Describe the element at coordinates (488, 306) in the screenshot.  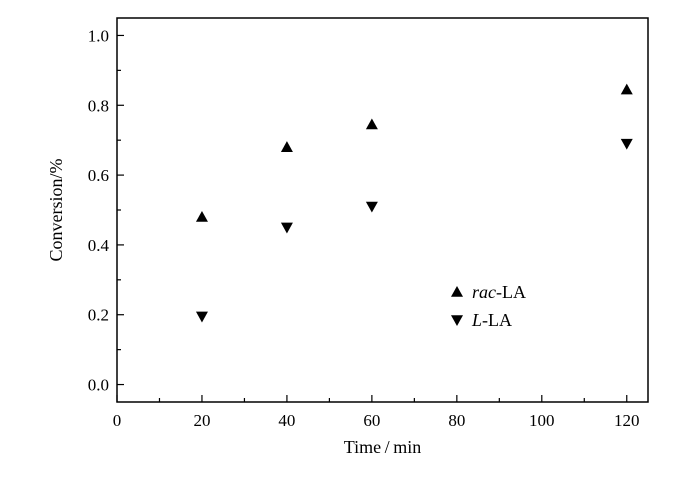
I see `legend: rac-LA L-LA` at that location.